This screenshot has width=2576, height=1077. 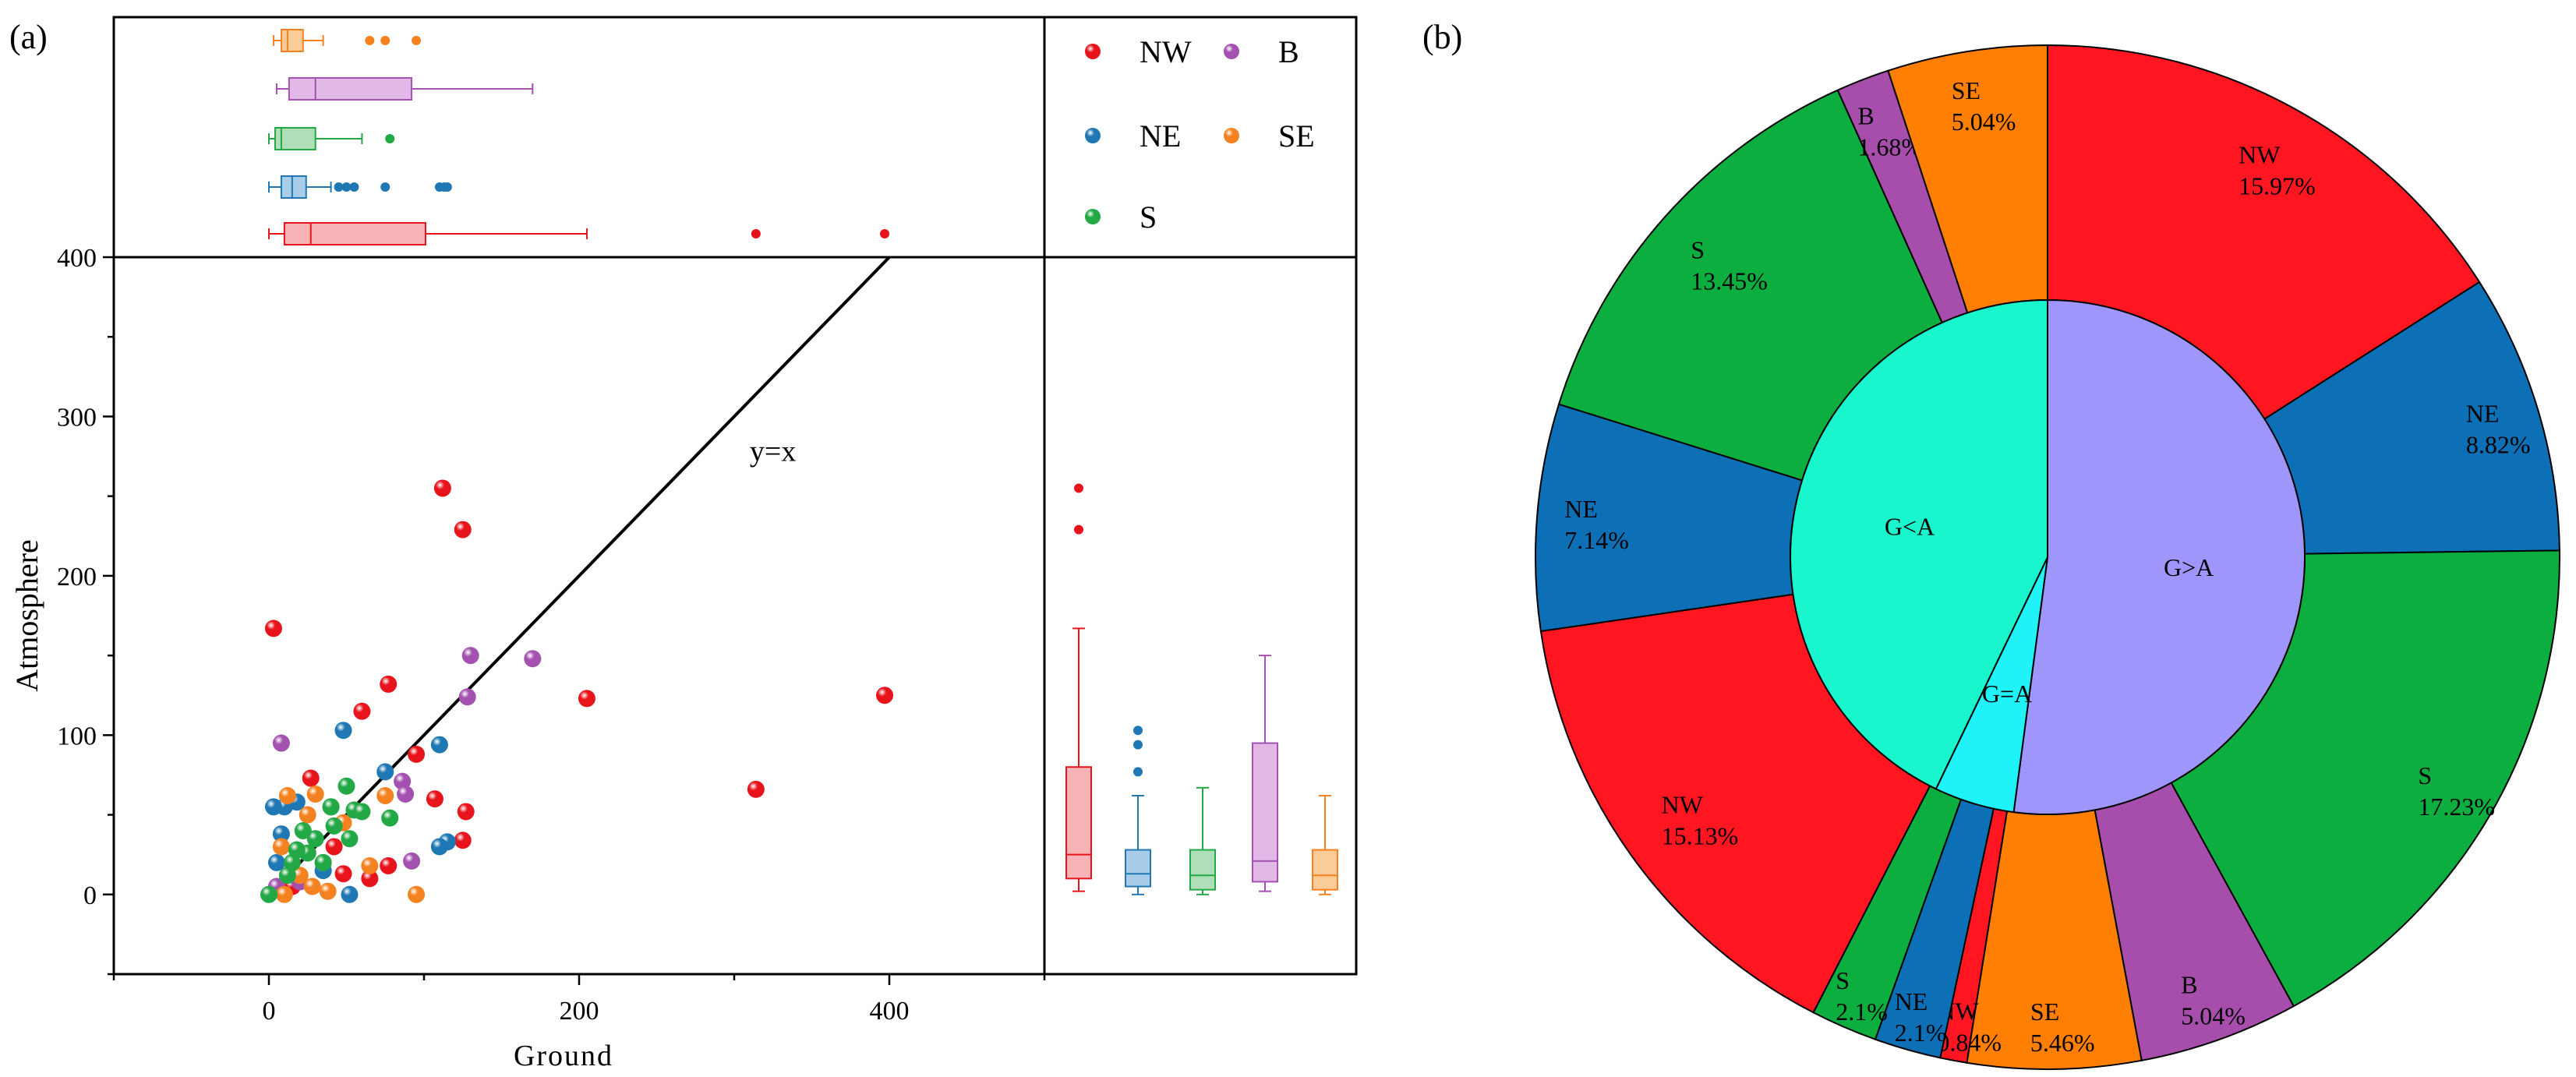 I want to click on scatter-points, so click(x=577, y=691).